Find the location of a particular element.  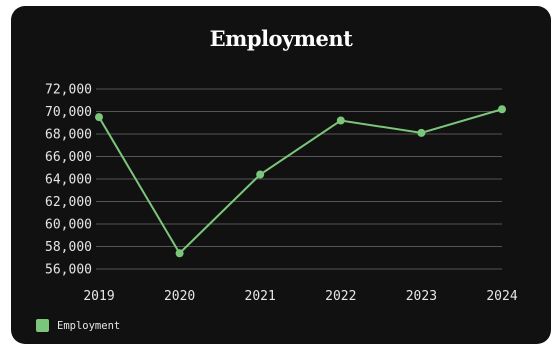

x-tick-label: 2020 is located at coordinates (179, 296).